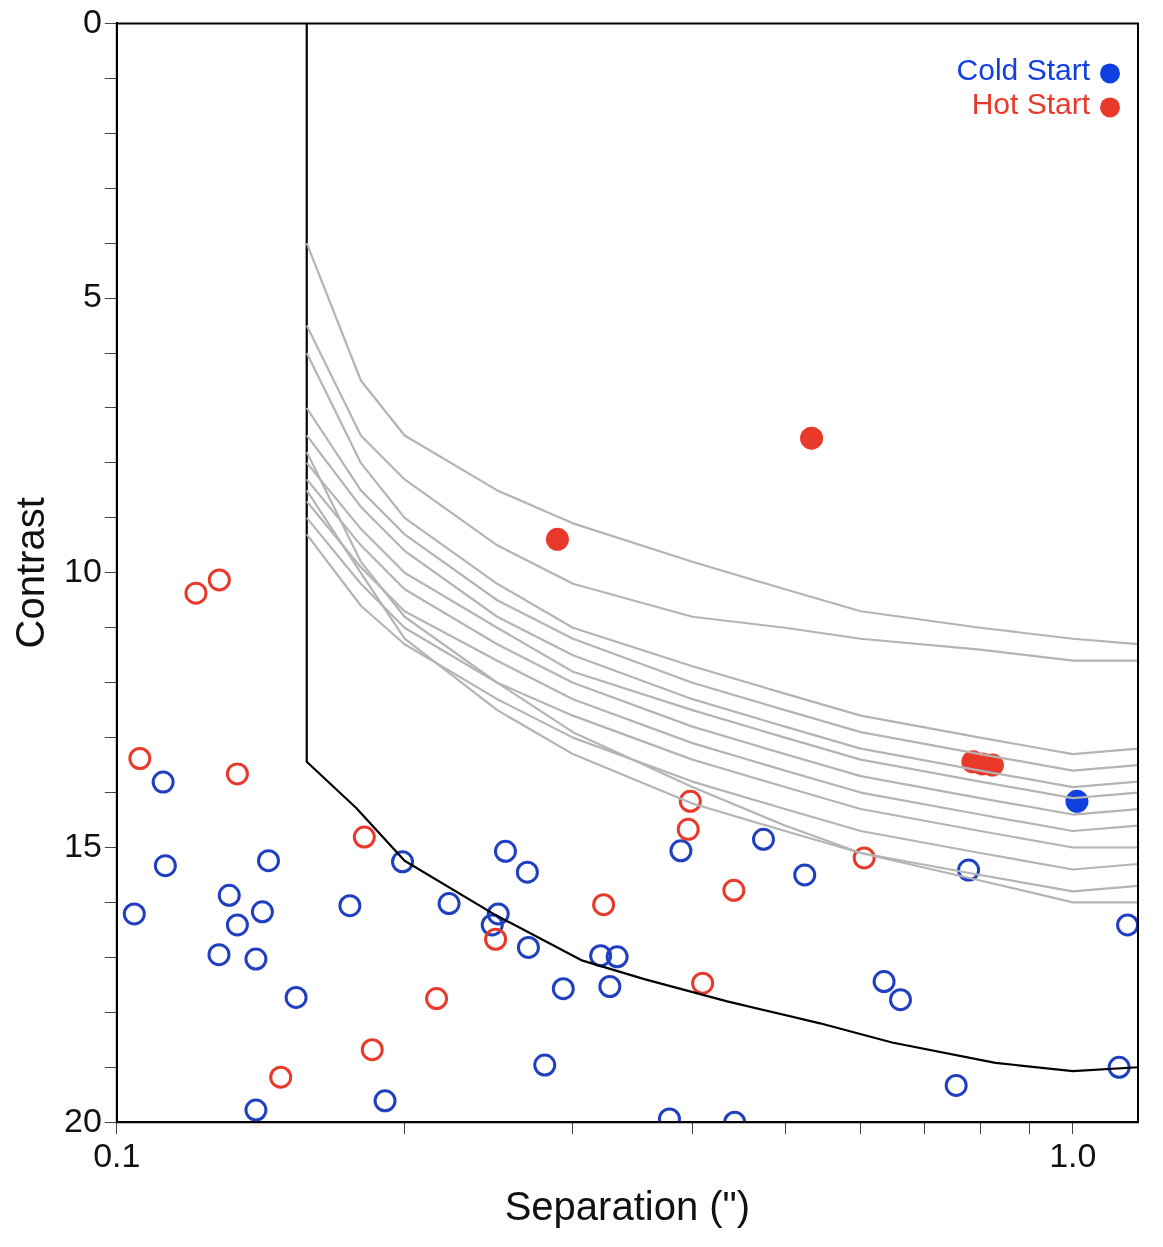 The image size is (1163, 1247). I want to click on y-tick-label: 5, so click(92, 295).